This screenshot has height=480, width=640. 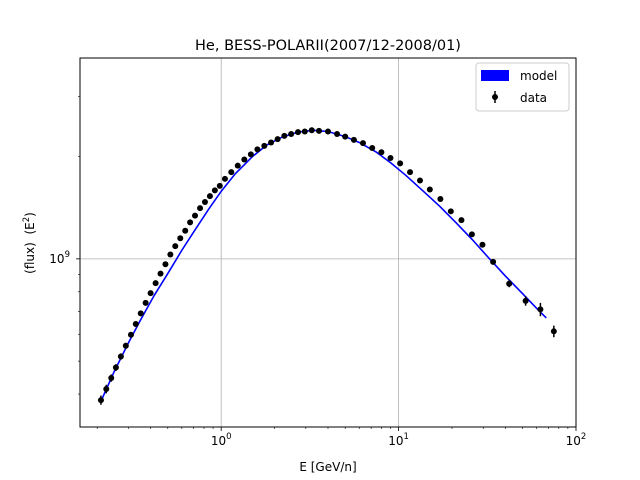 I want to click on legend-data-marker, so click(x=495, y=97).